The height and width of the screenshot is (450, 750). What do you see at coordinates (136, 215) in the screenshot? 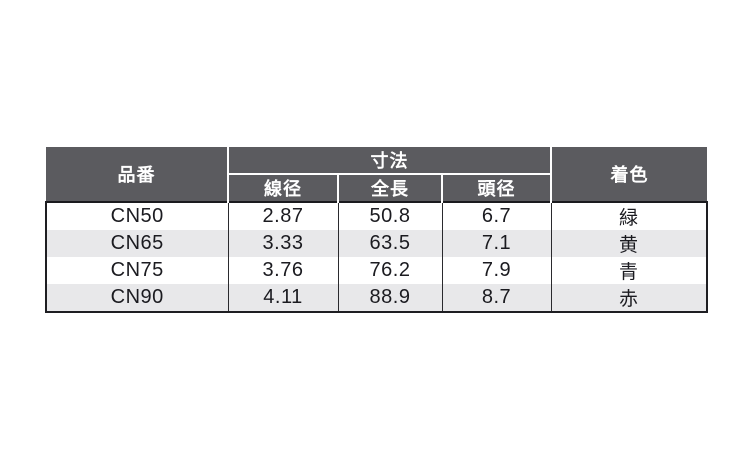
I see `cell-part-number: CN50` at bounding box center [136, 215].